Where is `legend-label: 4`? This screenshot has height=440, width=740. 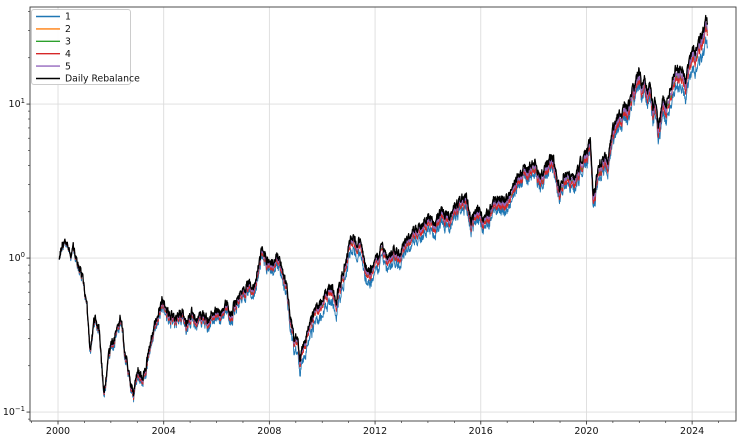
legend-label: 4 is located at coordinates (68, 54).